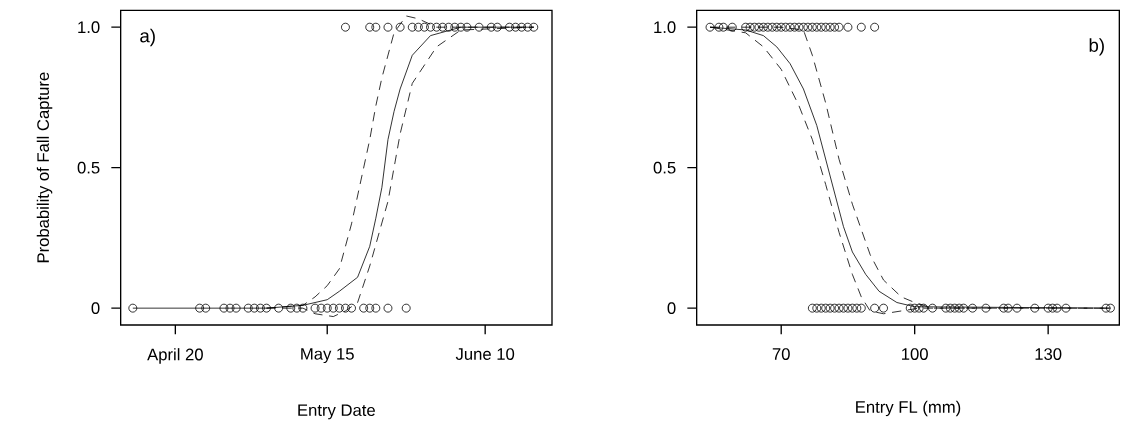 The height and width of the screenshot is (440, 1122). Describe the element at coordinates (44, 167) in the screenshot. I see `y-axis-title: Probability of Fall Capture` at that location.